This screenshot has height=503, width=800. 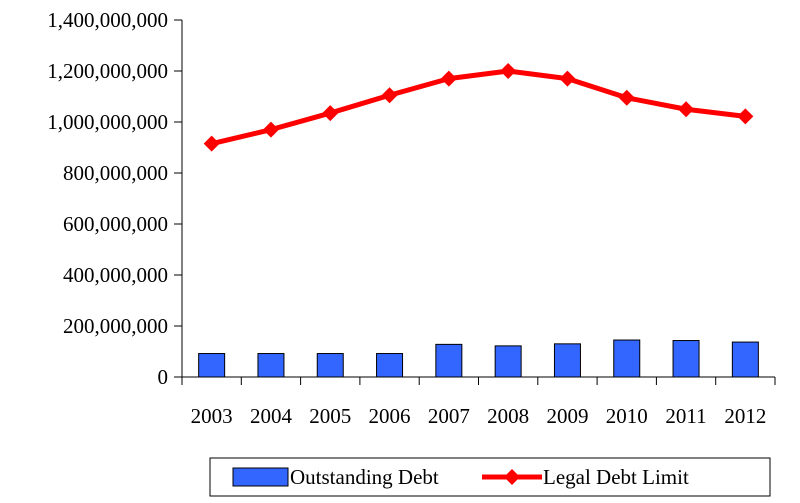 What do you see at coordinates (115, 173) in the screenshot?
I see `y-tick-label: 800,000,000` at bounding box center [115, 173].